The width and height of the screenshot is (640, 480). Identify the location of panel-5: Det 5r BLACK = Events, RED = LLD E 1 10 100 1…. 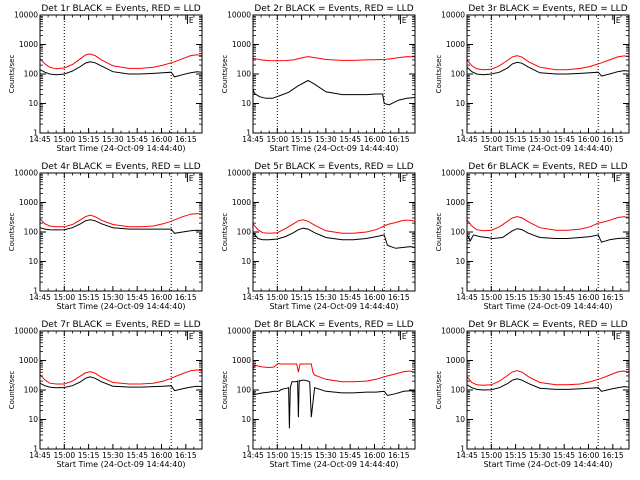
(318, 236).